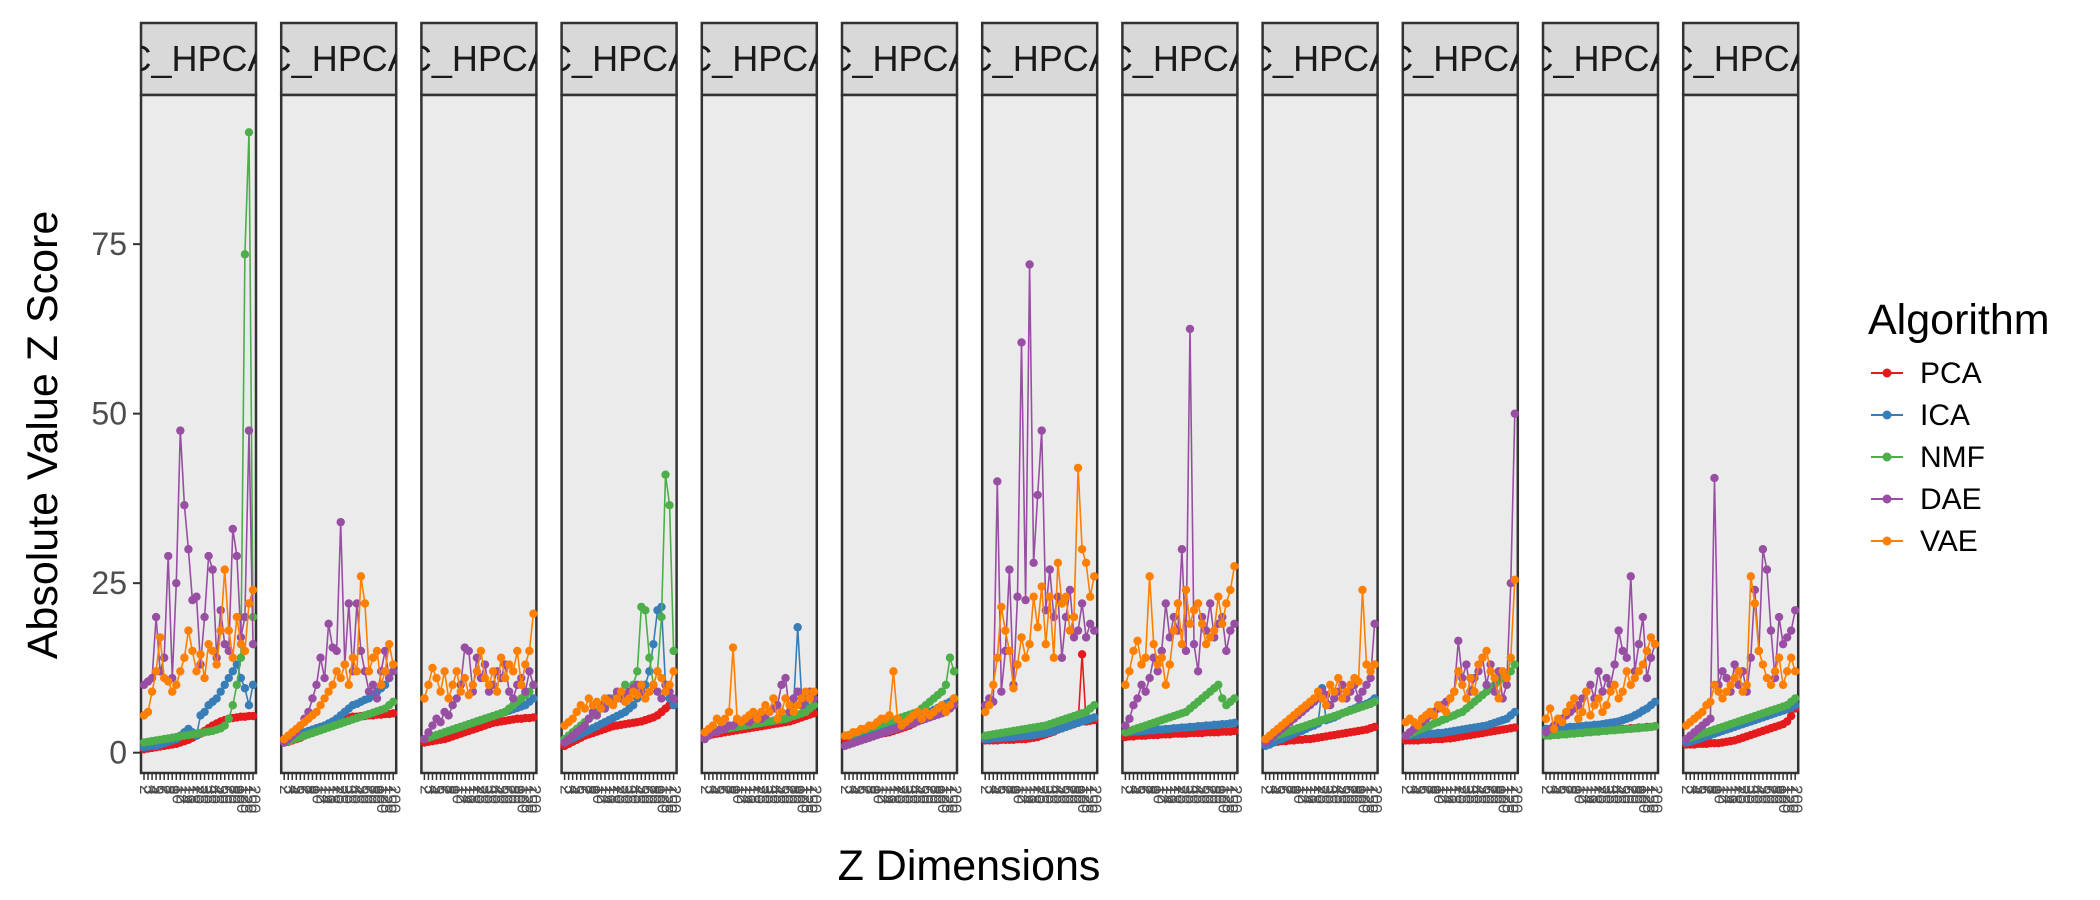  Describe the element at coordinates (1703, 789) in the screenshot. I see `x-tick-label: 6` at that location.